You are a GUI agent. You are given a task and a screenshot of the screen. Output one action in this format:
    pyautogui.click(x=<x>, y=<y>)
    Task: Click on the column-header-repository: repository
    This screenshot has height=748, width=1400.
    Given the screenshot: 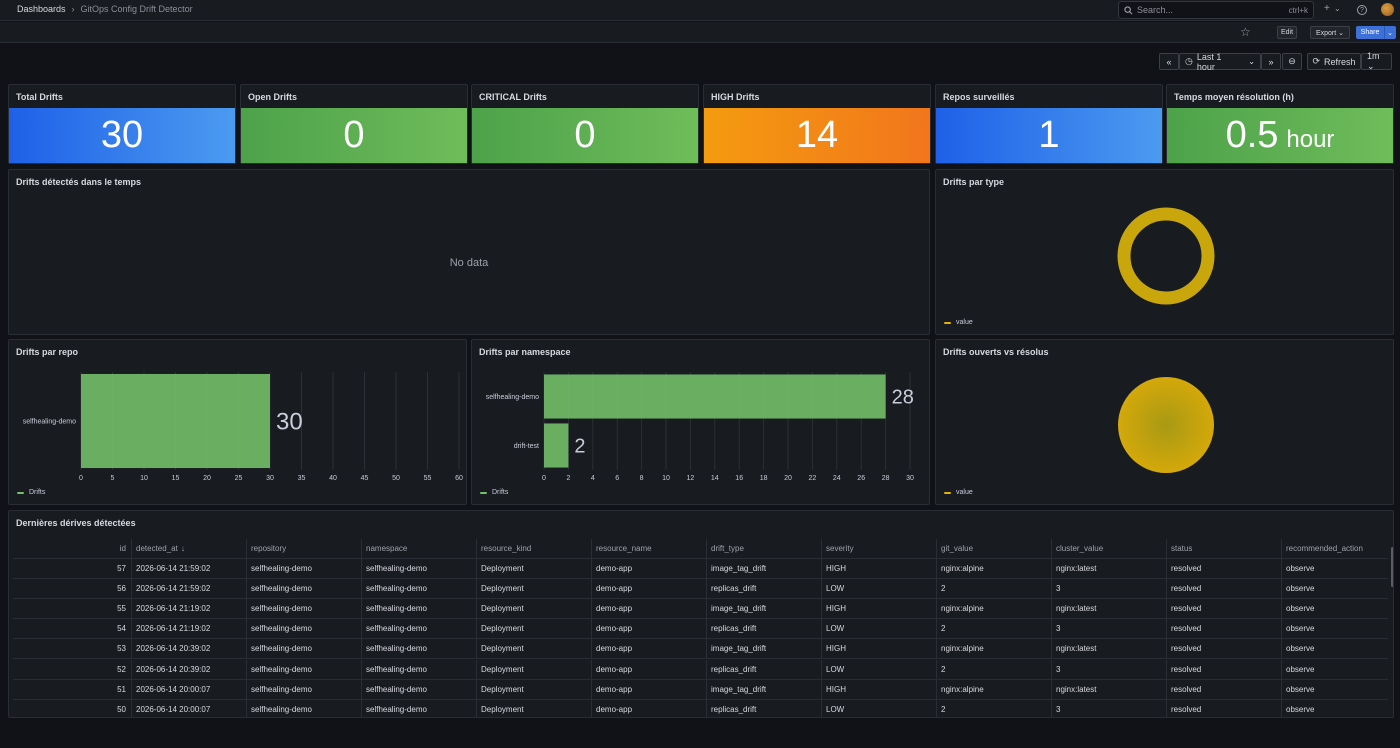 What is the action you would take?
    pyautogui.click(x=269, y=548)
    